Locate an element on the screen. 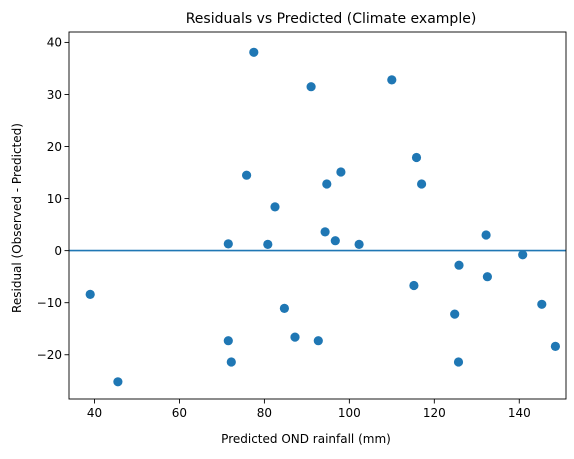 The image size is (574, 459). x-tick-label: 140 is located at coordinates (519, 413).